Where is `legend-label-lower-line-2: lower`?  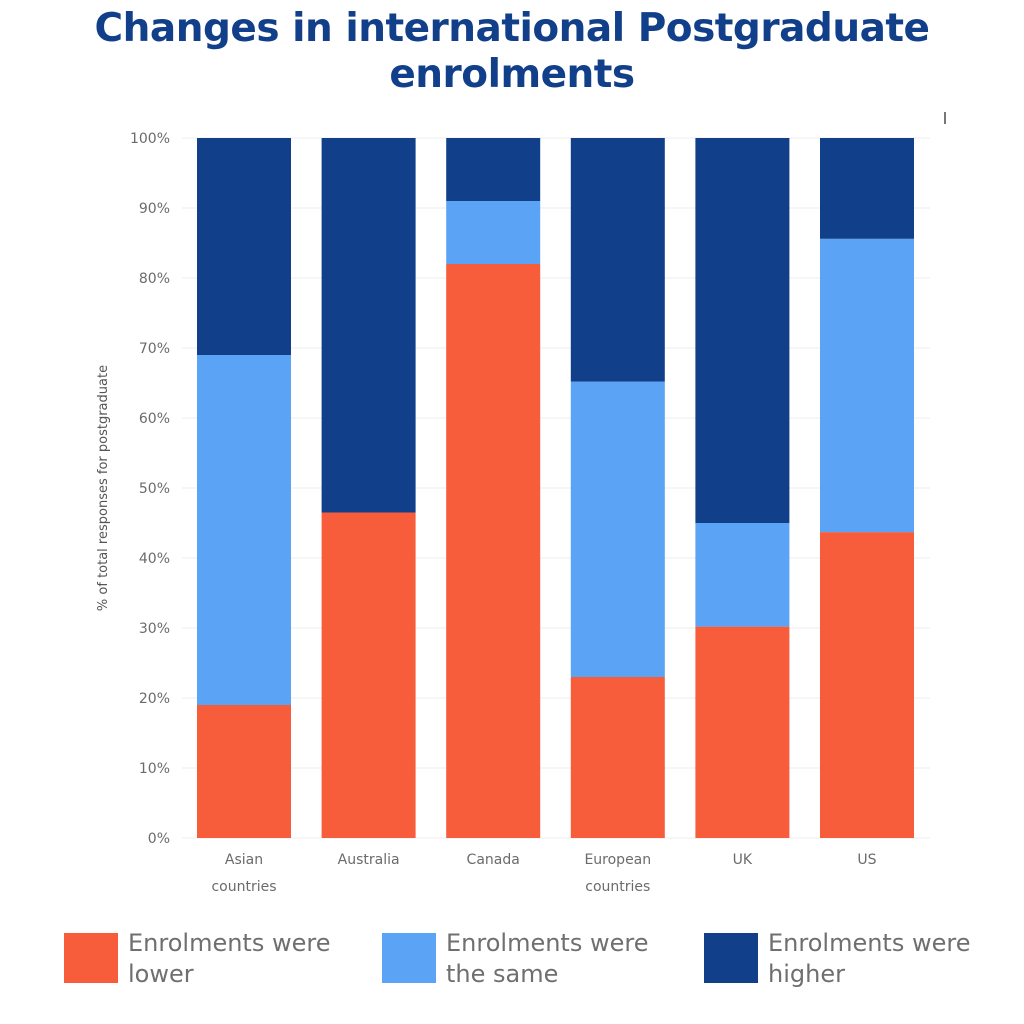
legend-label-lower-line-2: lower is located at coordinates (161, 974).